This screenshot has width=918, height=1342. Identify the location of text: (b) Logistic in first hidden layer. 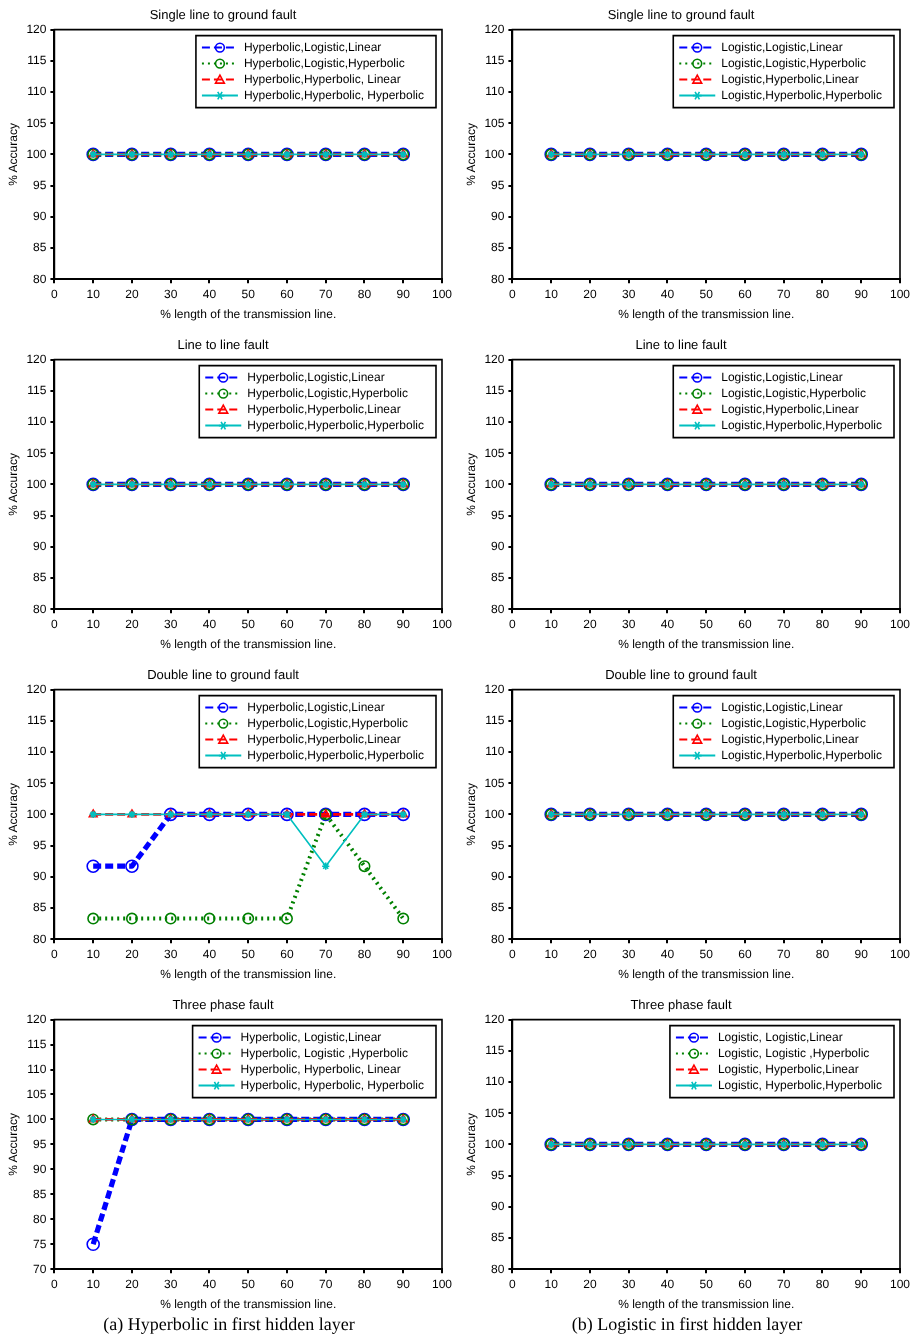
(687, 1324).